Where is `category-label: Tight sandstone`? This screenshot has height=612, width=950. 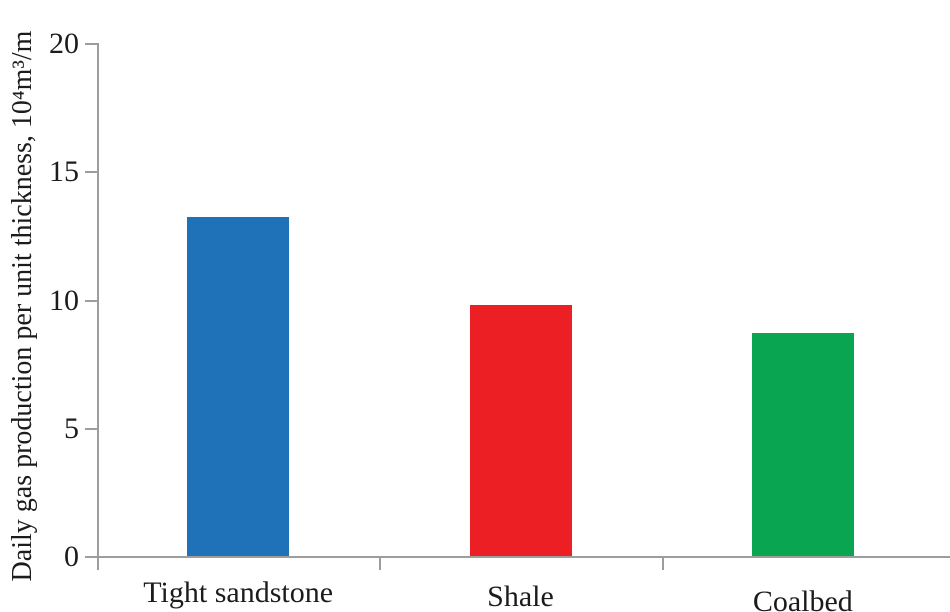
category-label: Tight sandstone is located at coordinates (238, 592).